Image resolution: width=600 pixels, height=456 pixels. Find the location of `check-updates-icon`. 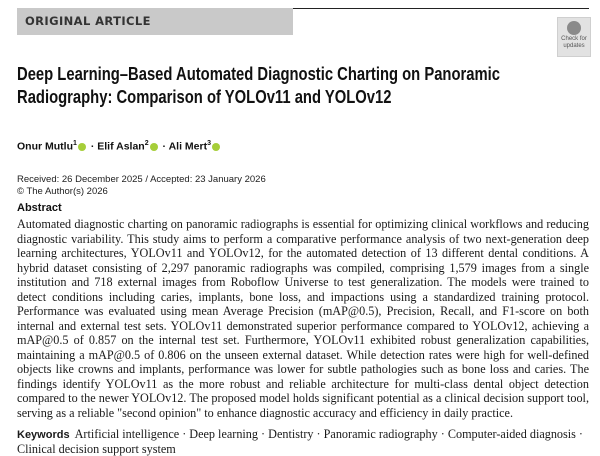

check-updates-icon is located at coordinates (574, 28).